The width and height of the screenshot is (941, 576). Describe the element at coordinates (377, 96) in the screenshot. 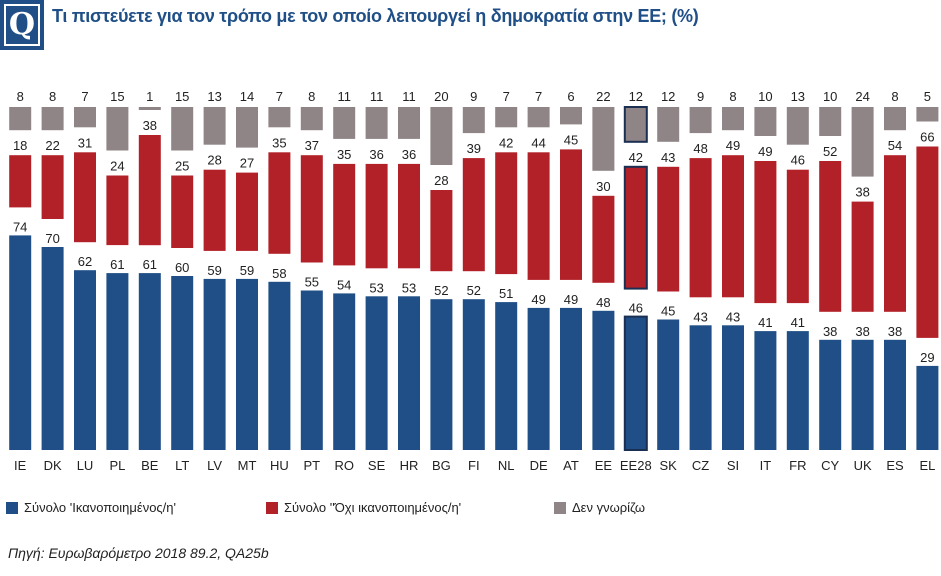

I see `value-label-dont-know-se: 11` at that location.